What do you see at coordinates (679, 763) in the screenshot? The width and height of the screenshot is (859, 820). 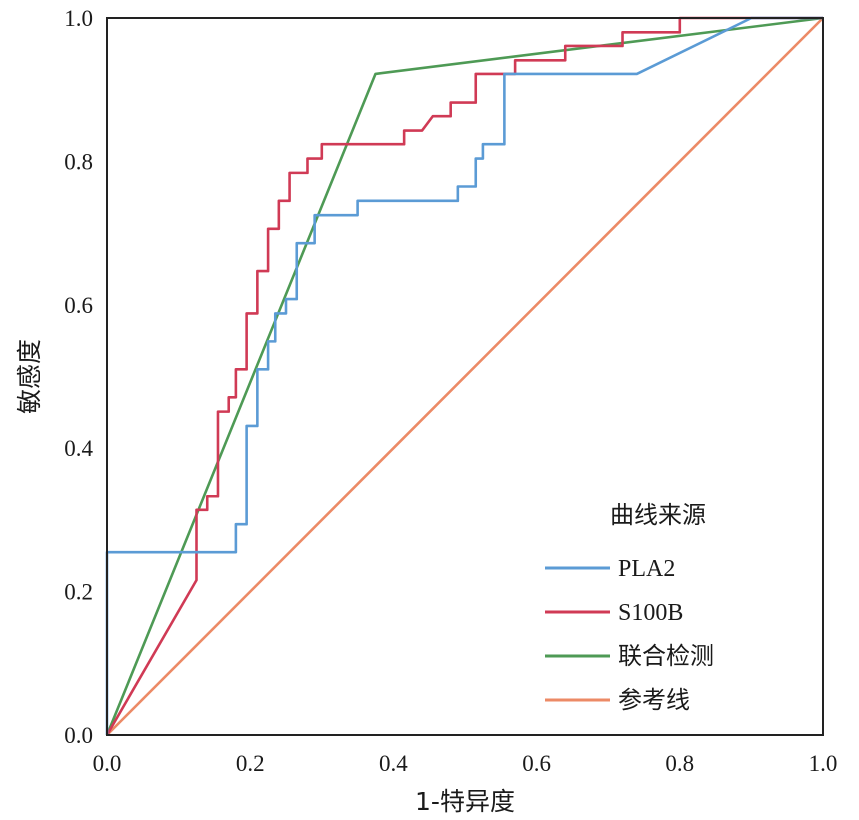 I see `x-tick-label: 0.8` at bounding box center [679, 763].